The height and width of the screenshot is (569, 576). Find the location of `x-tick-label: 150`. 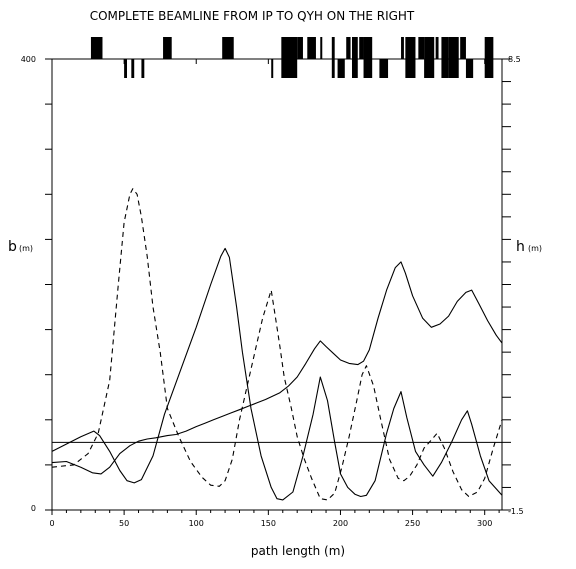

x-tick-label: 150 is located at coordinates (268, 523).